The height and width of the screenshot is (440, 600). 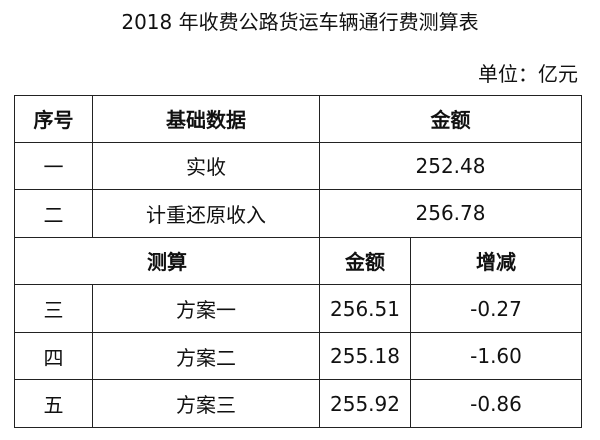 What do you see at coordinates (451, 214) in the screenshot?
I see `table-cell: 256.78` at bounding box center [451, 214].